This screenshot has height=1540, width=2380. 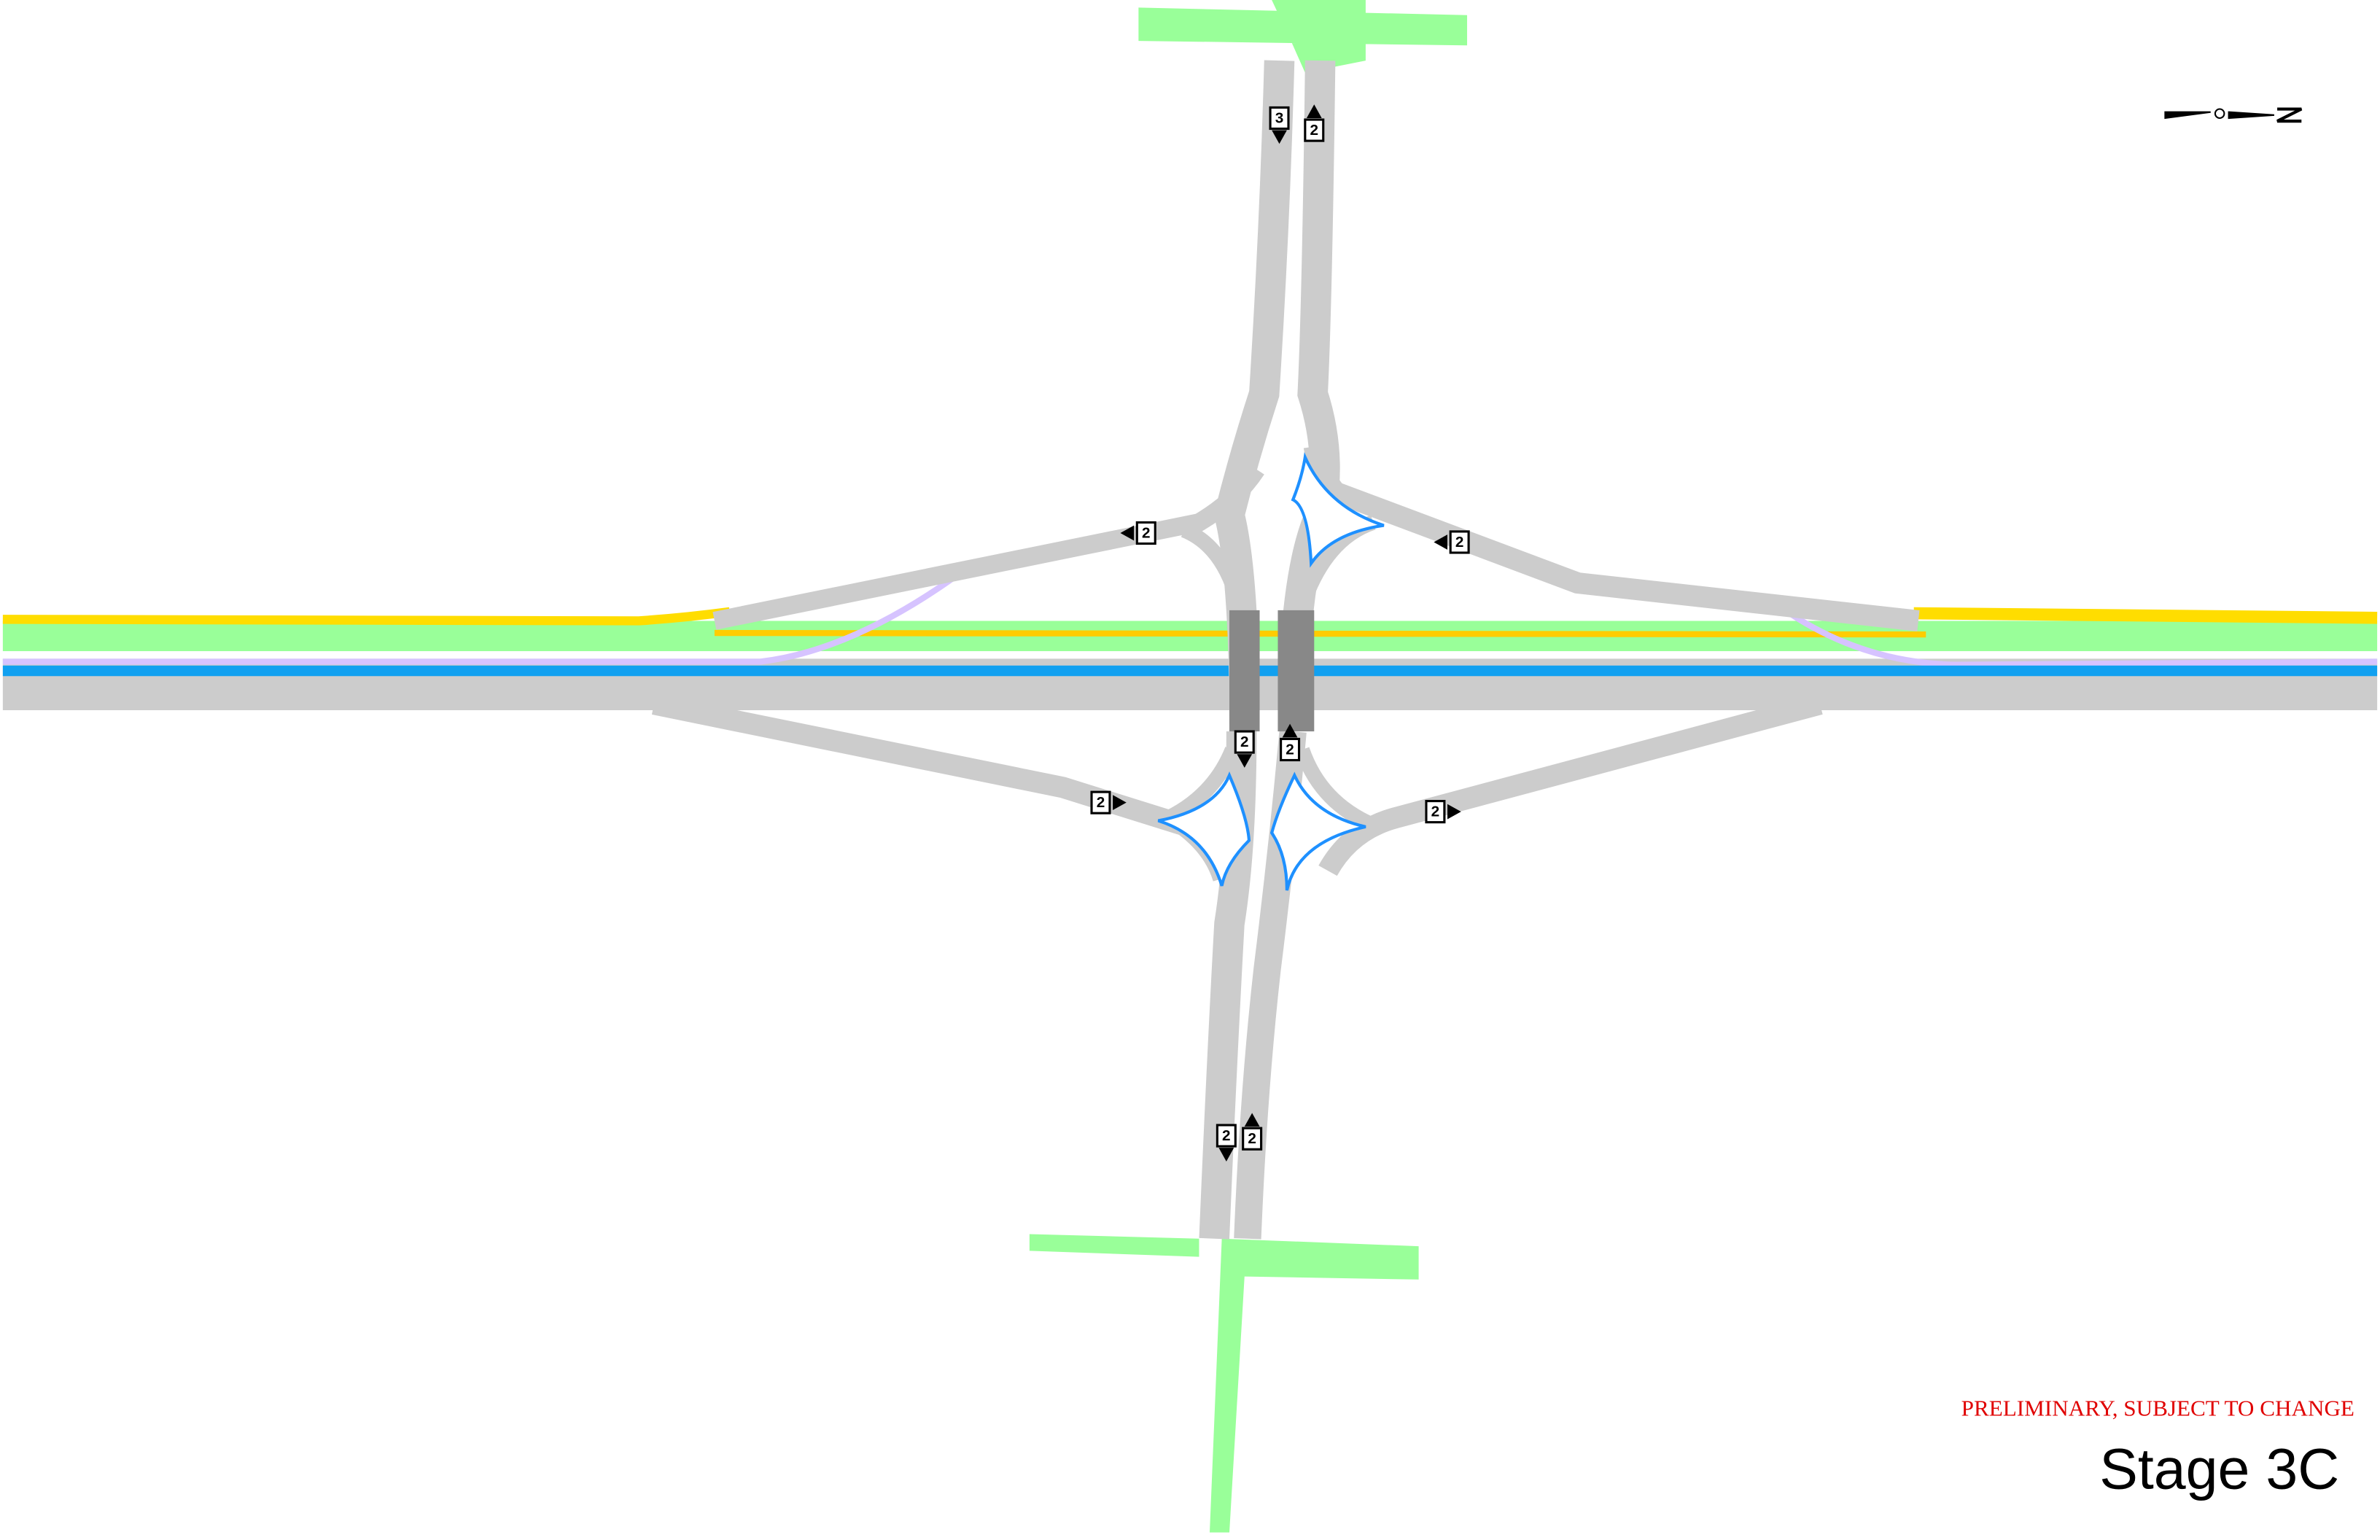 I want to click on stage-title: Stage 3C, so click(x=2219, y=1468).